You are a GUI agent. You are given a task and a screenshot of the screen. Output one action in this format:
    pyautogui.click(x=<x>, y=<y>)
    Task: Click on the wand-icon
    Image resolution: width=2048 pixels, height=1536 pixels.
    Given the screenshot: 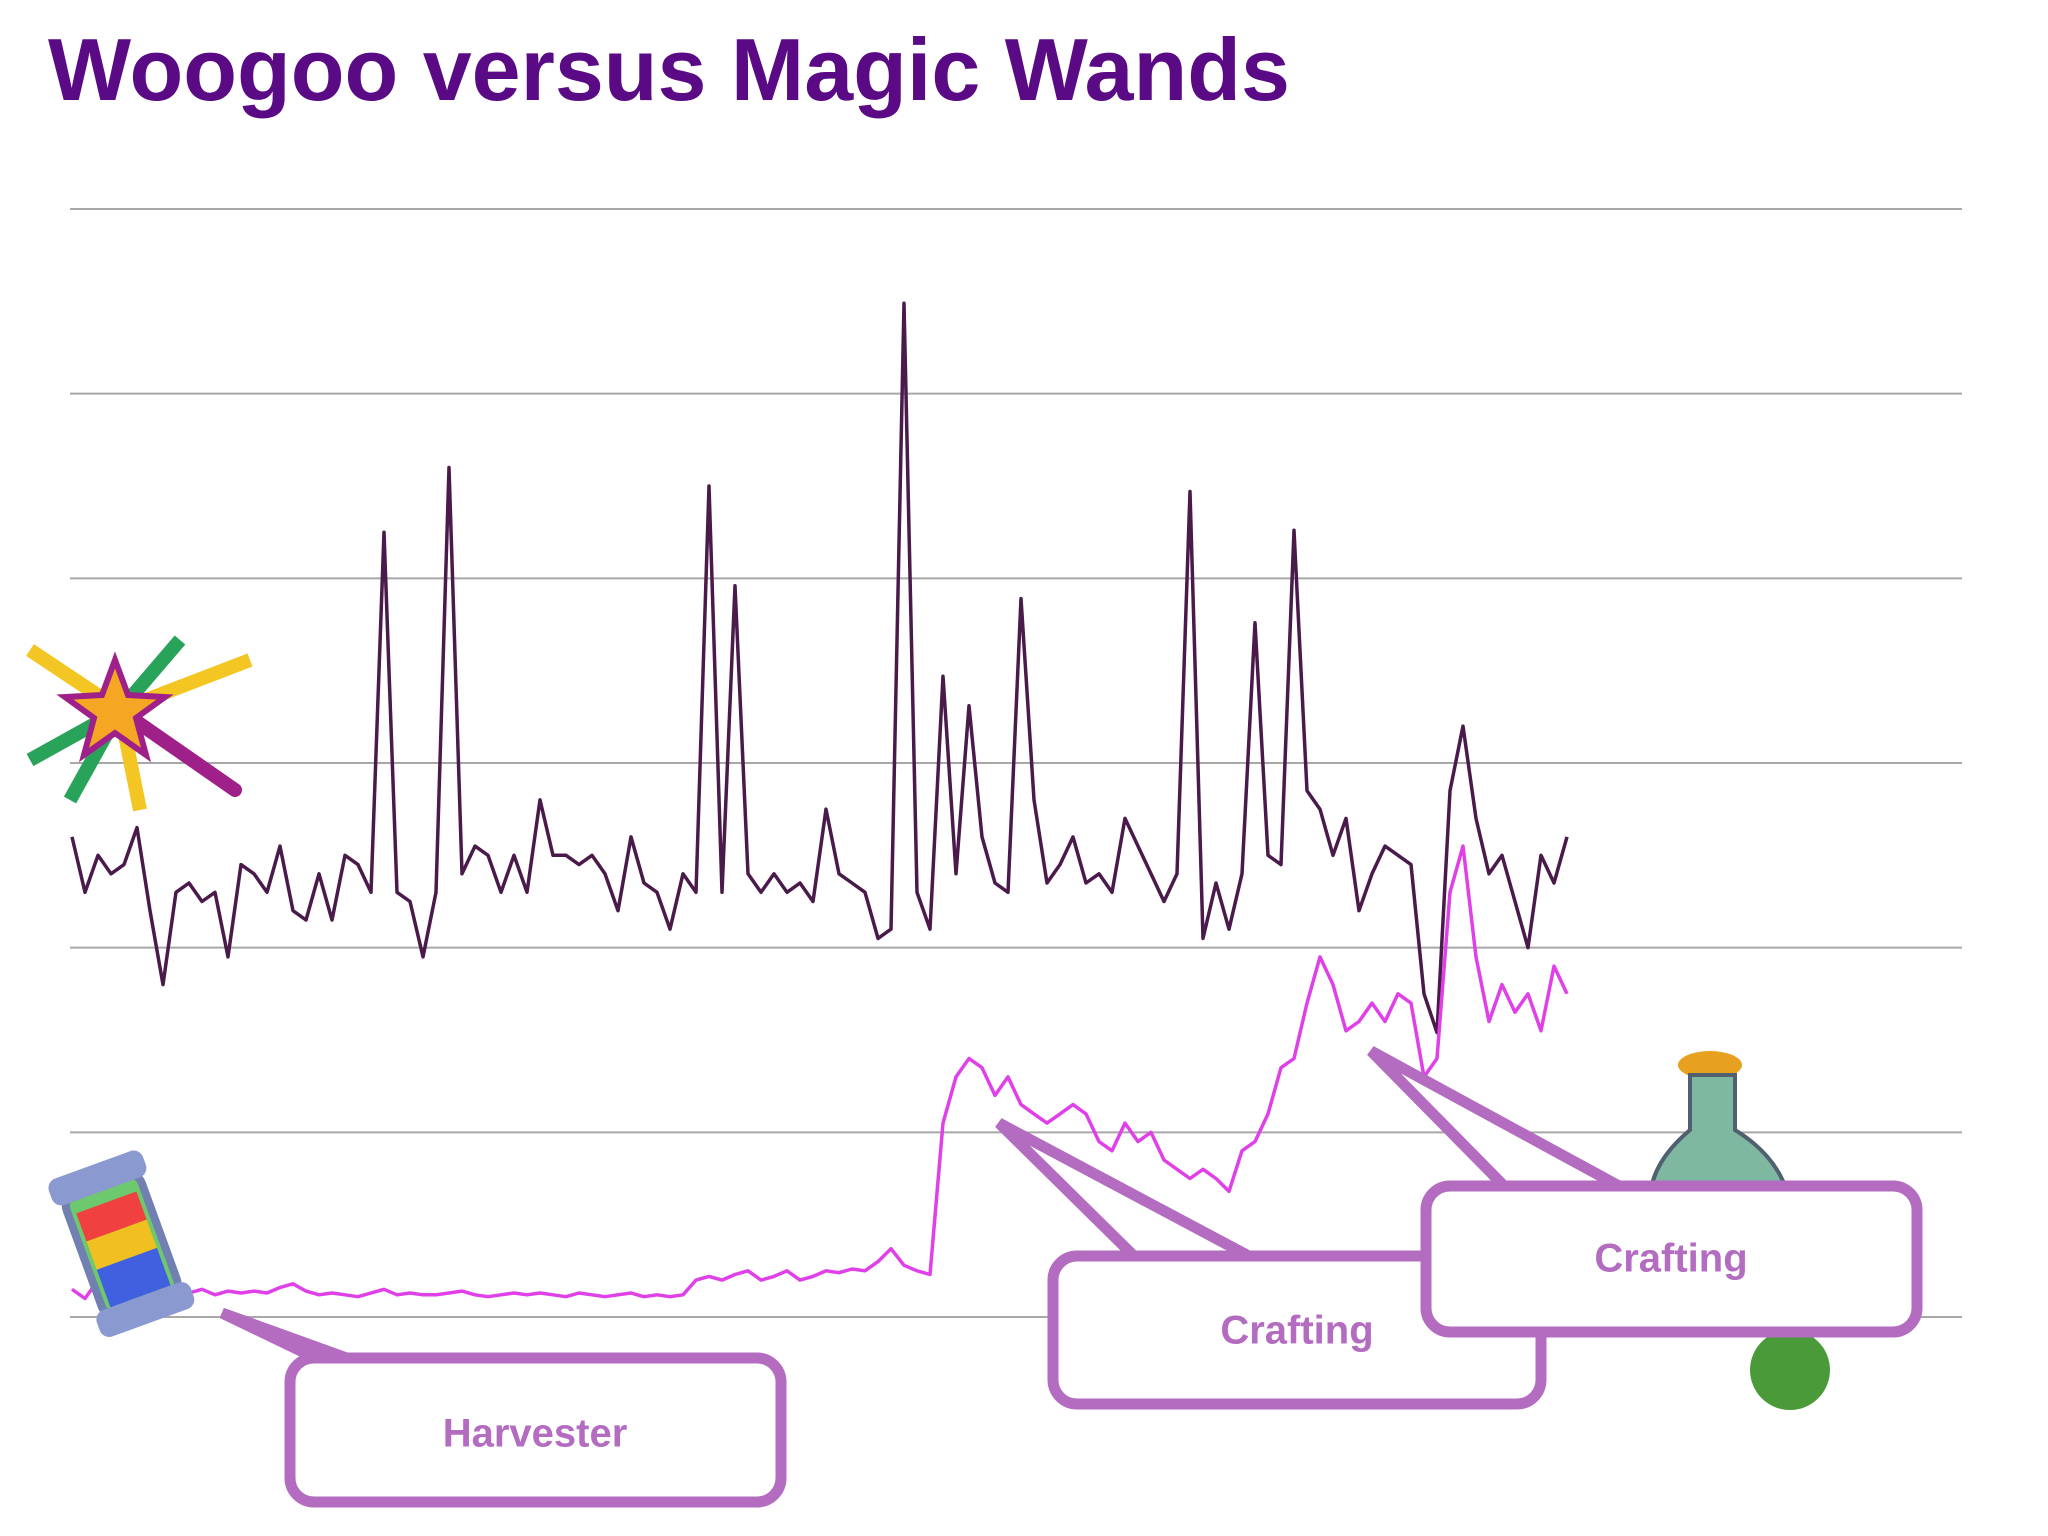 What is the action you would take?
    pyautogui.click(x=139, y=723)
    